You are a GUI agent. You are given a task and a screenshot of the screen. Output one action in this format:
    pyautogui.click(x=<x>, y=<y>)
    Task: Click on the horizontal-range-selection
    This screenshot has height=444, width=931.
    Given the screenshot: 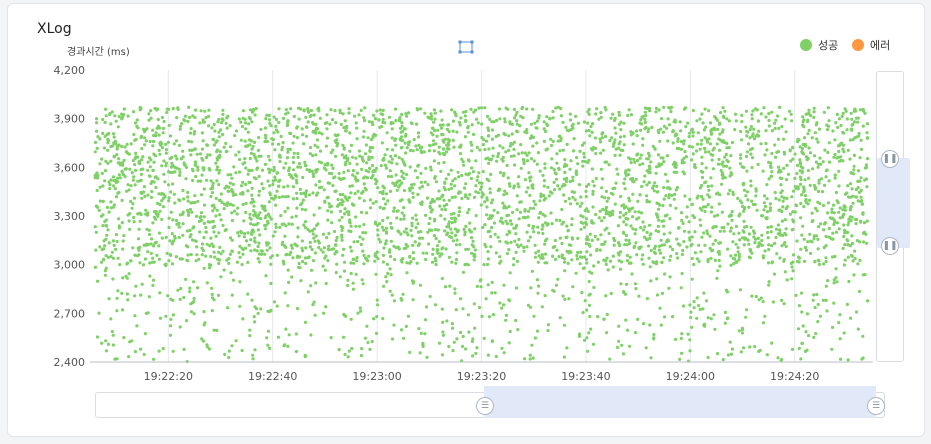 What is the action you would take?
    pyautogui.click(x=680, y=402)
    